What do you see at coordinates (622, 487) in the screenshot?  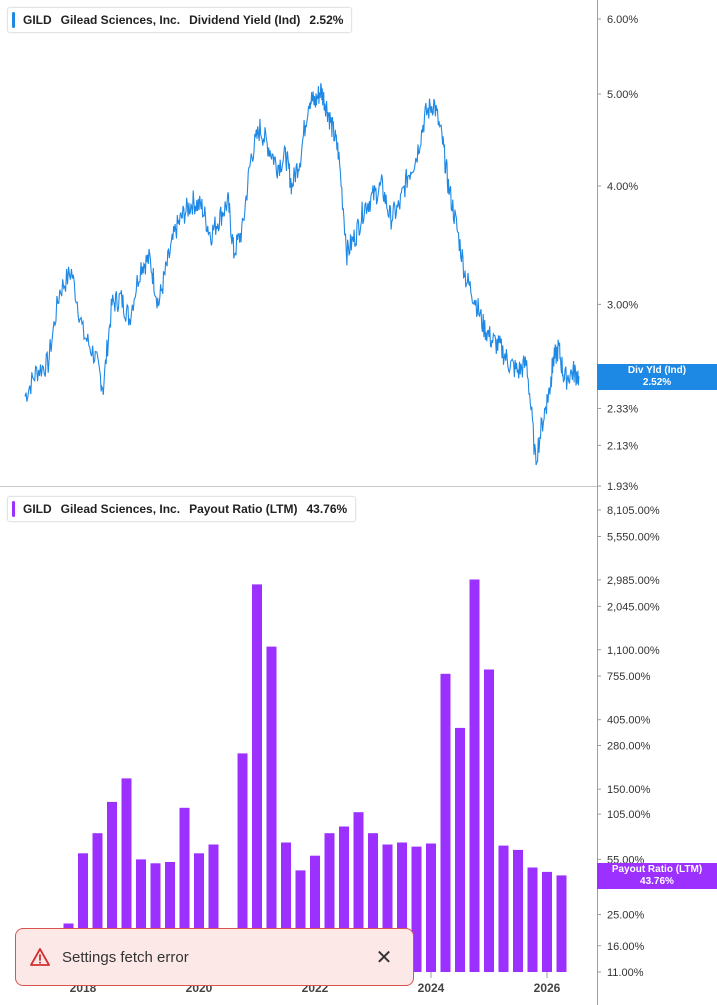 I see `y-tick-label: 1.93%` at bounding box center [622, 487].